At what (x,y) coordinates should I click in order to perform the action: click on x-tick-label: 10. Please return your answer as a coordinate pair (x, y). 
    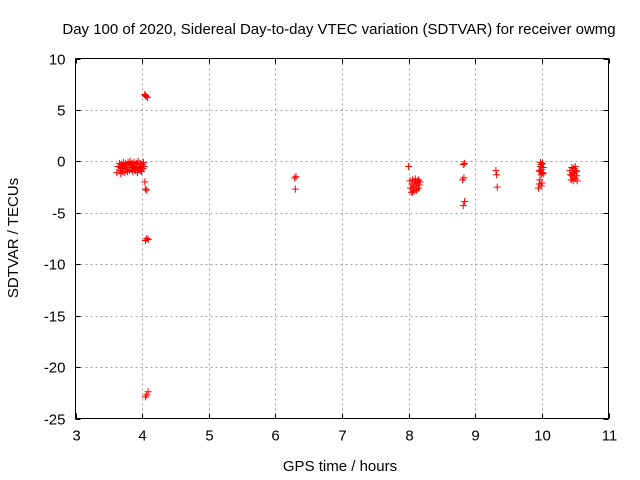
    Looking at the image, I should click on (542, 436).